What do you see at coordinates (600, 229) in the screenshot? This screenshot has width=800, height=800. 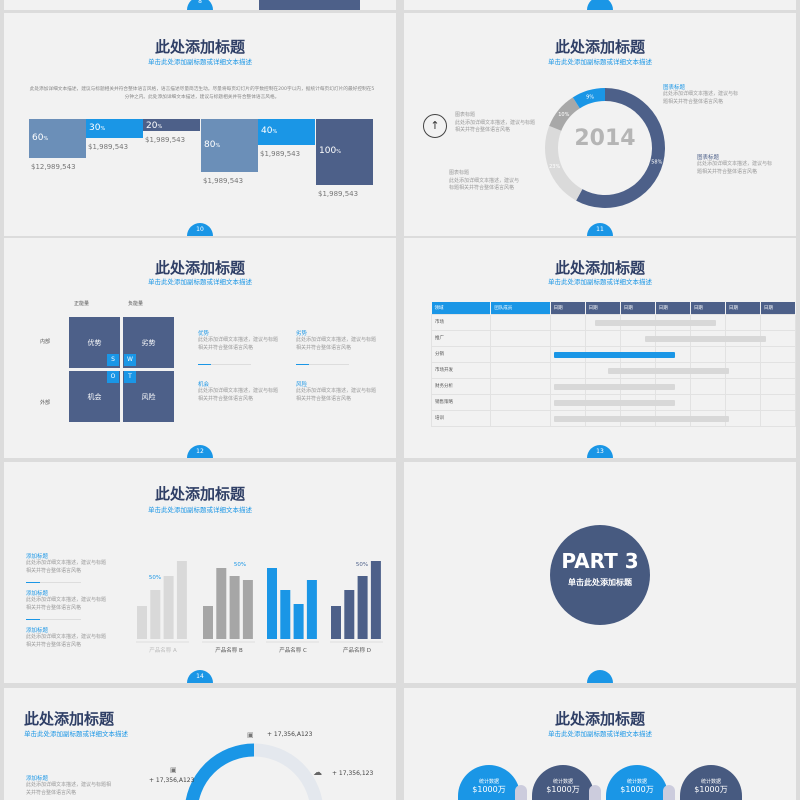 I see `page-number: 11` at bounding box center [600, 229].